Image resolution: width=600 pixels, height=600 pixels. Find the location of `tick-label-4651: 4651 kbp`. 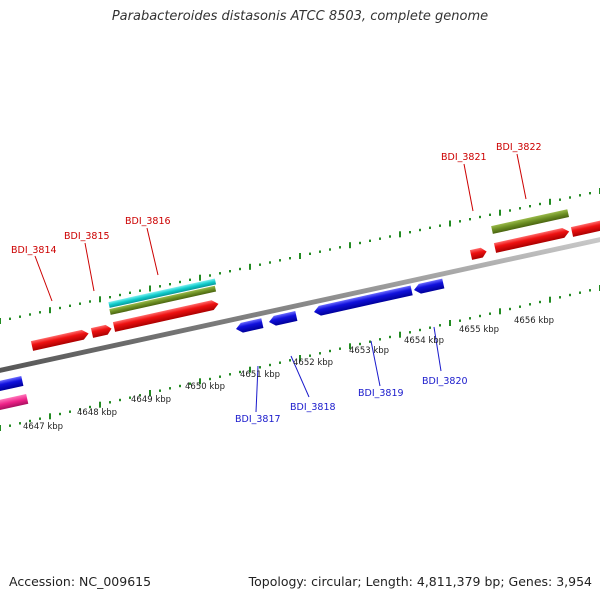

tick-label-4651: 4651 kbp is located at coordinates (260, 375).